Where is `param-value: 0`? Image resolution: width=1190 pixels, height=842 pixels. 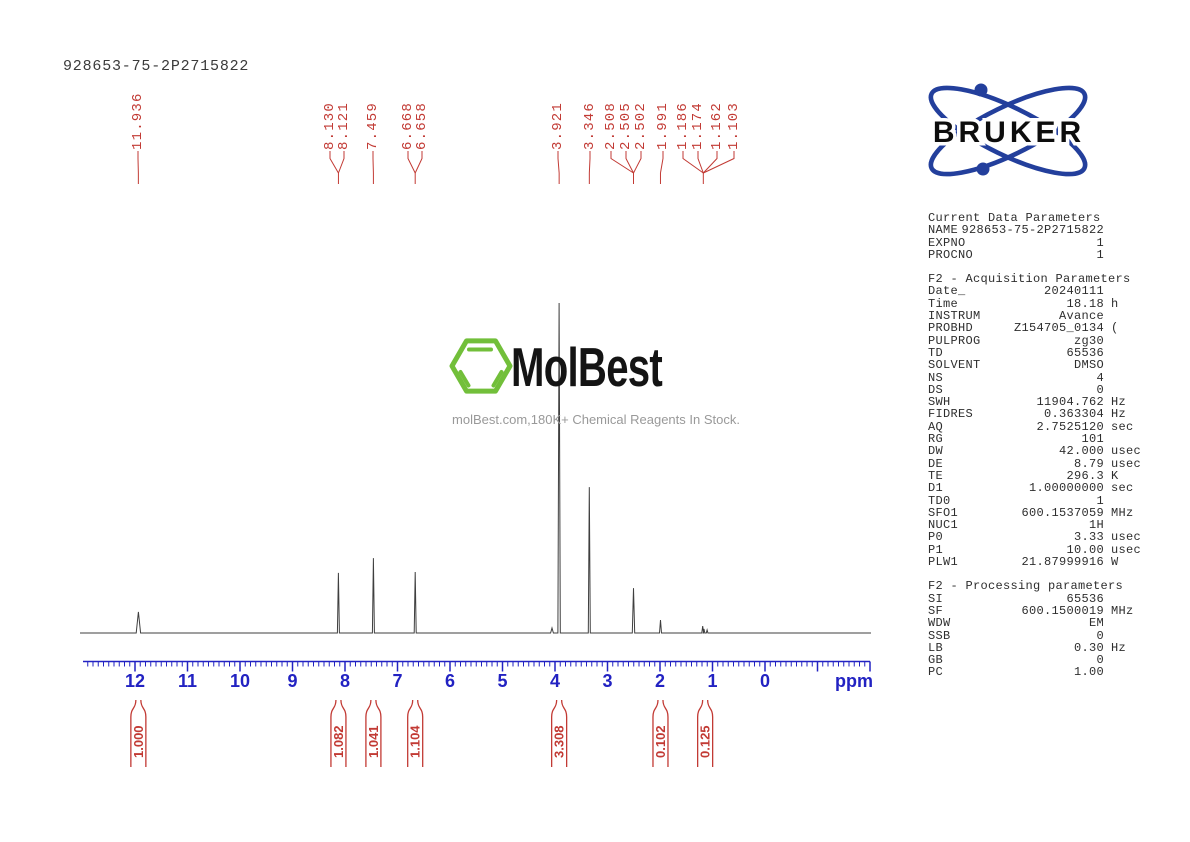
param-value: 0 is located at coordinates (1100, 635).